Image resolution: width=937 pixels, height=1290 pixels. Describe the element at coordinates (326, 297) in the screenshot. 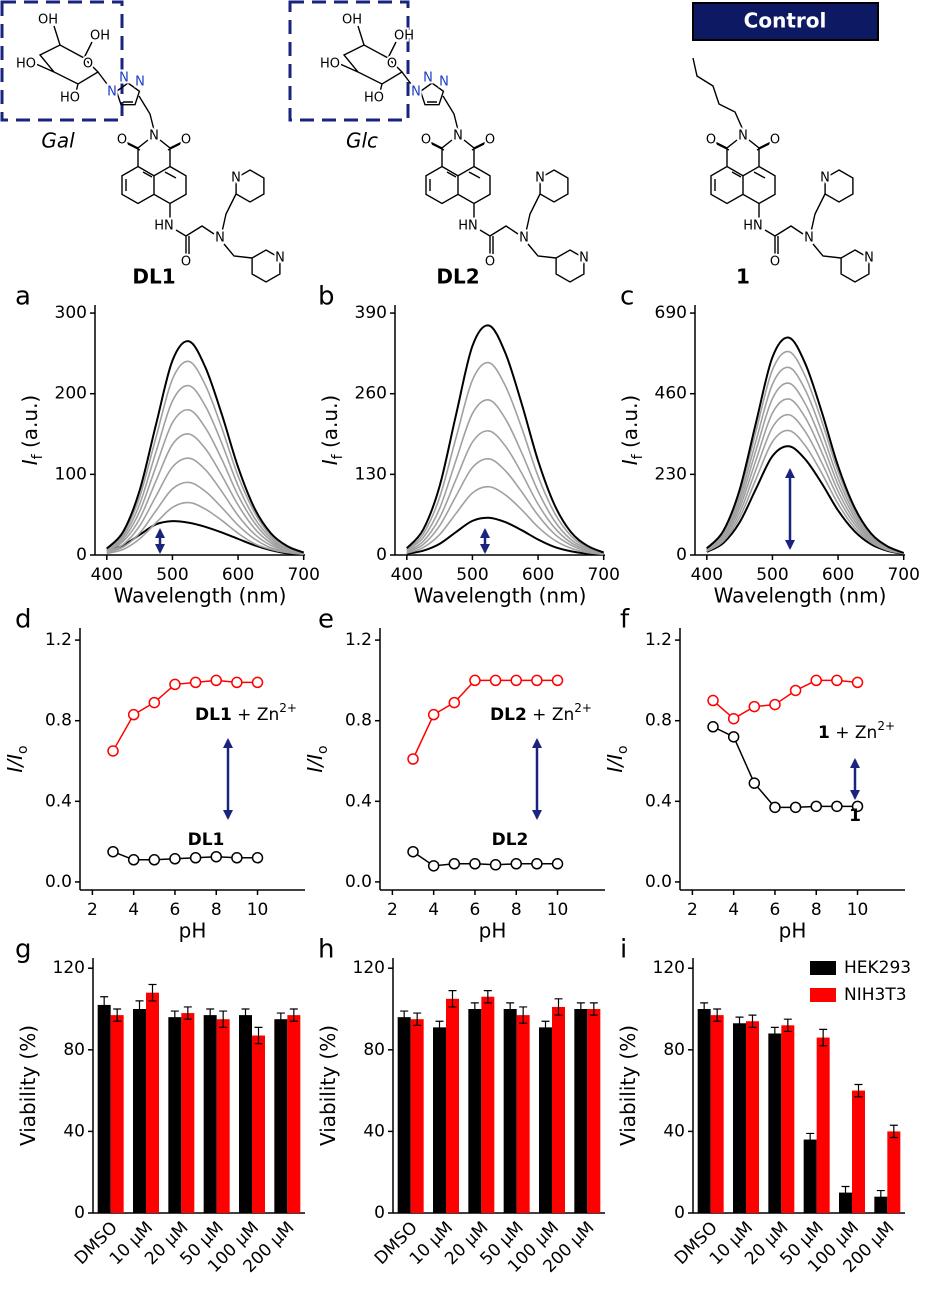

I see `panel-label: b` at that location.